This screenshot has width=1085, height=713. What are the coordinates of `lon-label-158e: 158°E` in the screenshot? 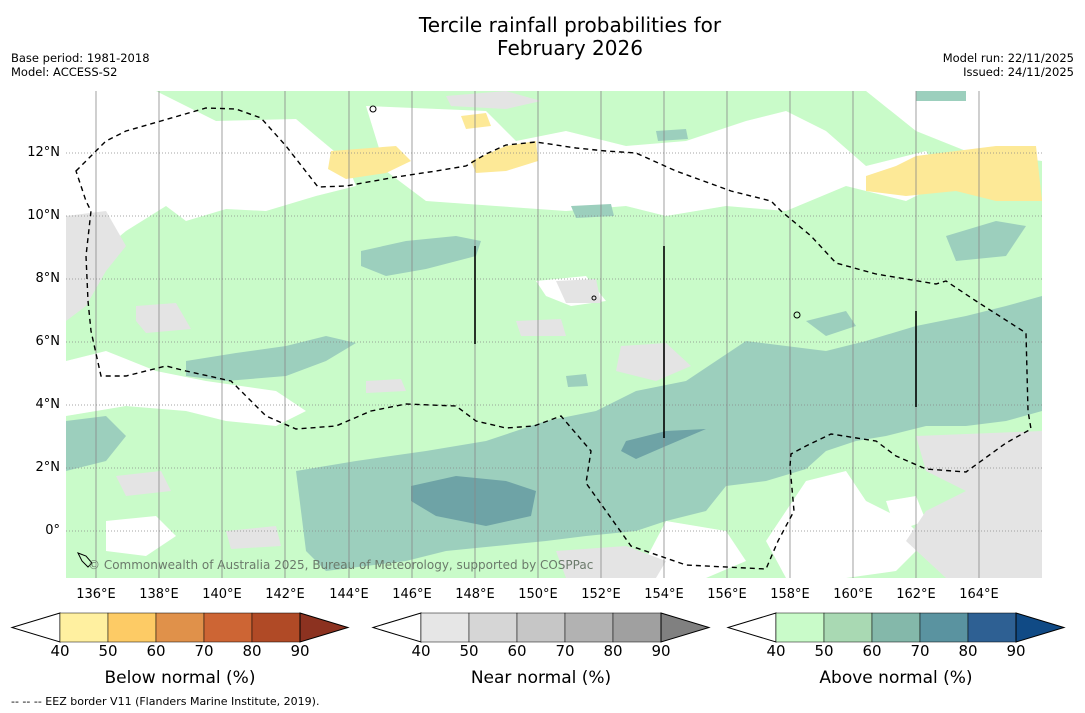 It's located at (790, 594).